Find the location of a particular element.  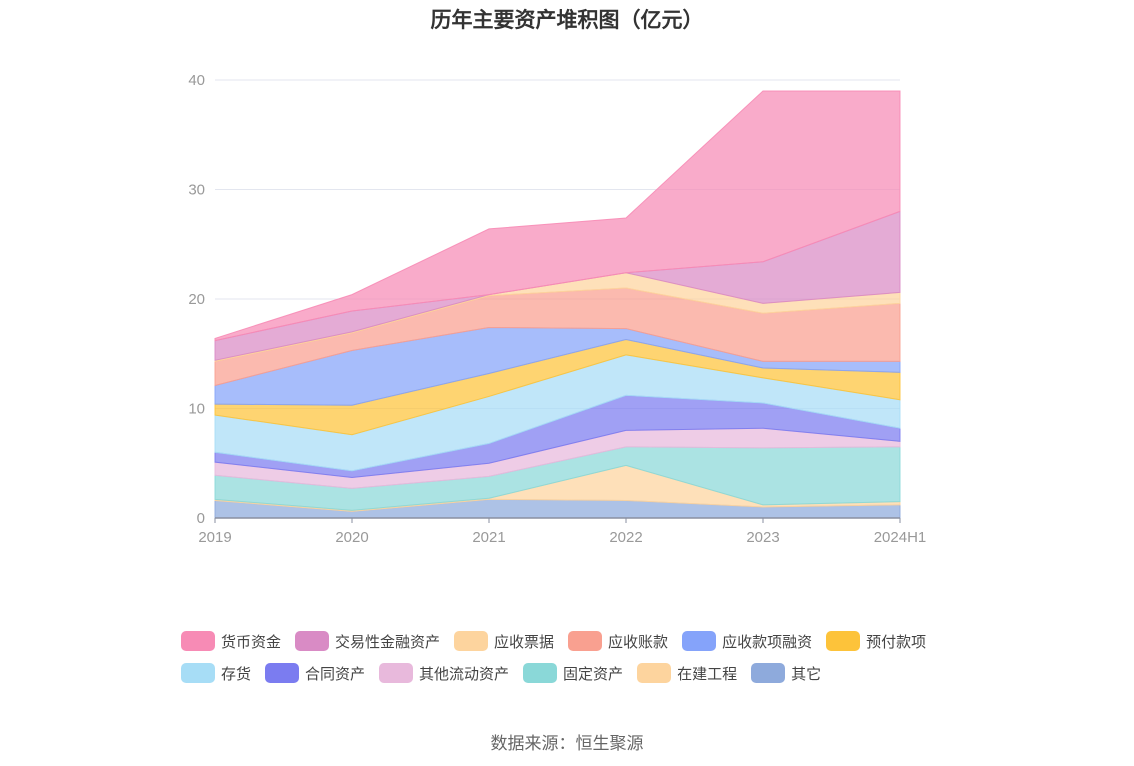

x-tick-label: 2024H1 is located at coordinates (900, 537).